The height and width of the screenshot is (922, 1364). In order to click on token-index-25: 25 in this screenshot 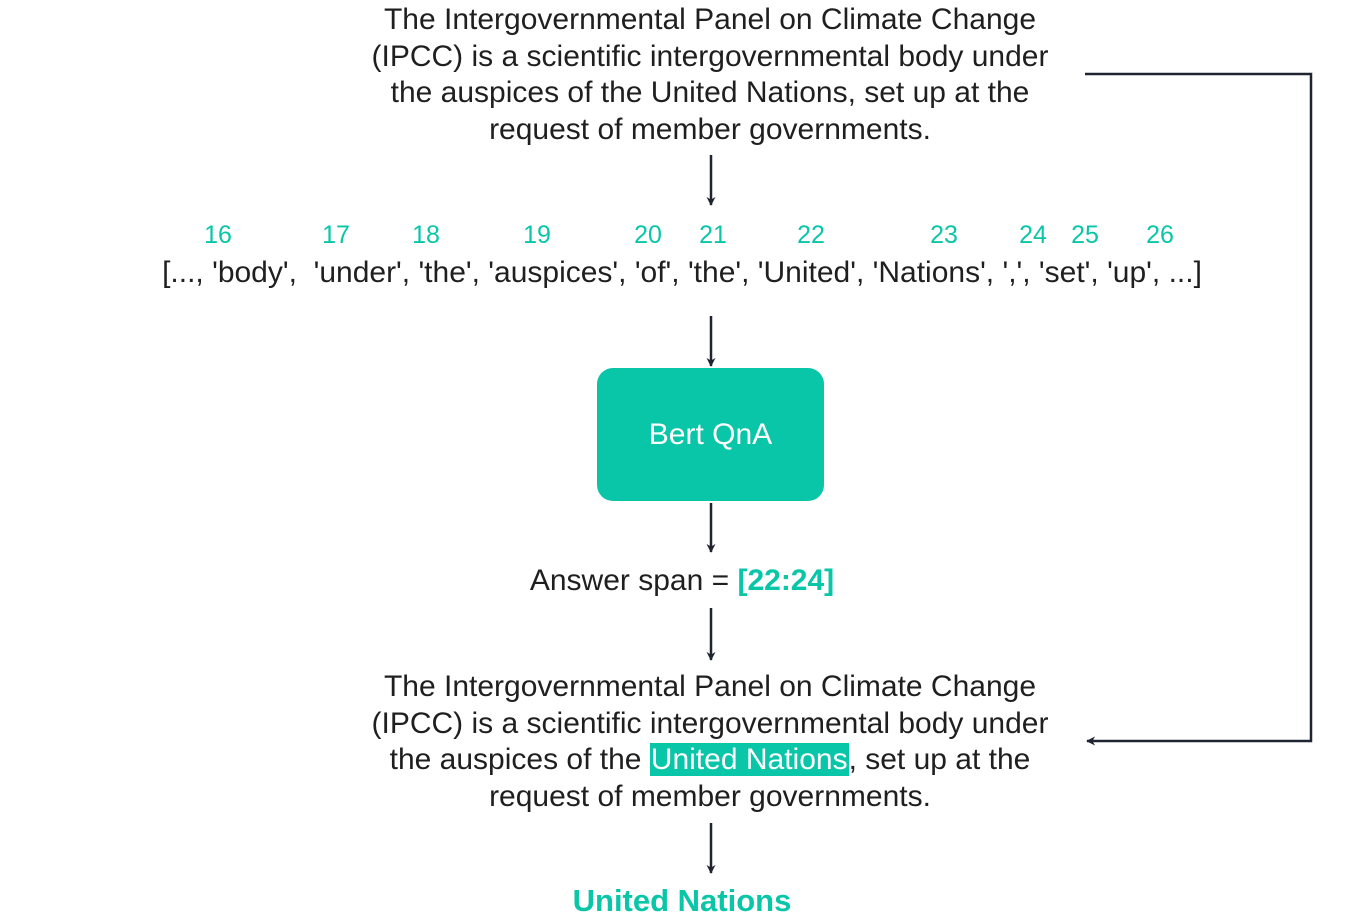, I will do `click(1085, 235)`.